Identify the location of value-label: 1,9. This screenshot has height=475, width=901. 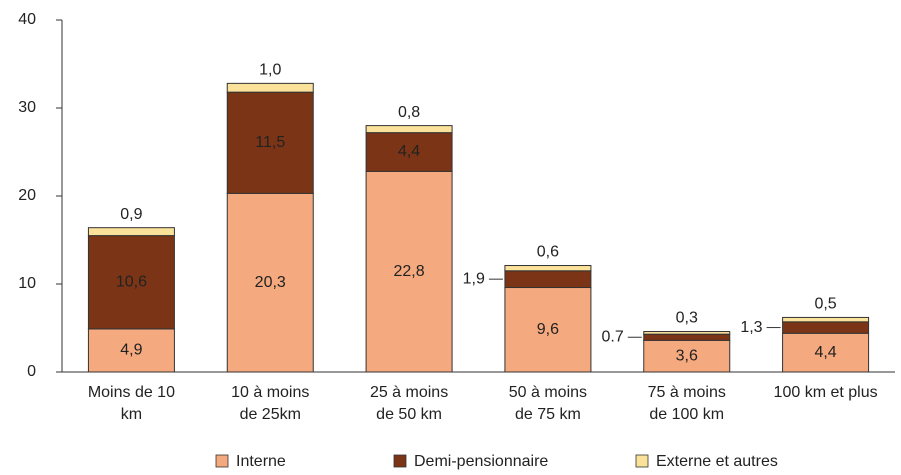
(474, 278).